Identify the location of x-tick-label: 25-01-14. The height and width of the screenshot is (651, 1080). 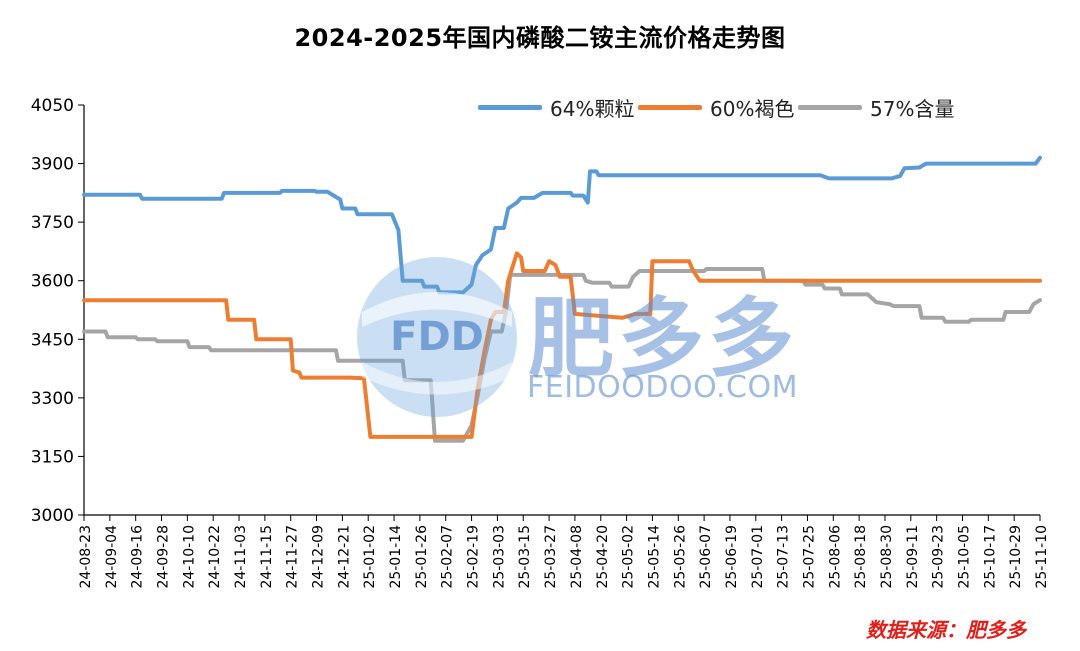
(396, 557).